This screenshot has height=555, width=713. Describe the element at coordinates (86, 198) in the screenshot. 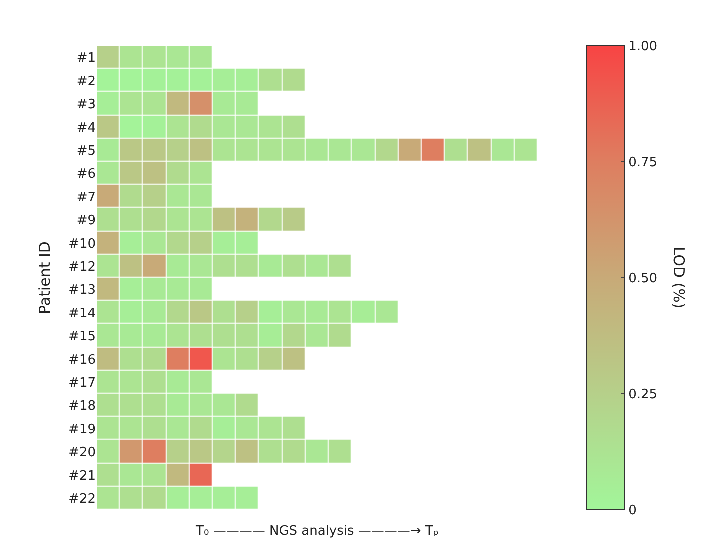

I see `y-tick-label: #7` at that location.